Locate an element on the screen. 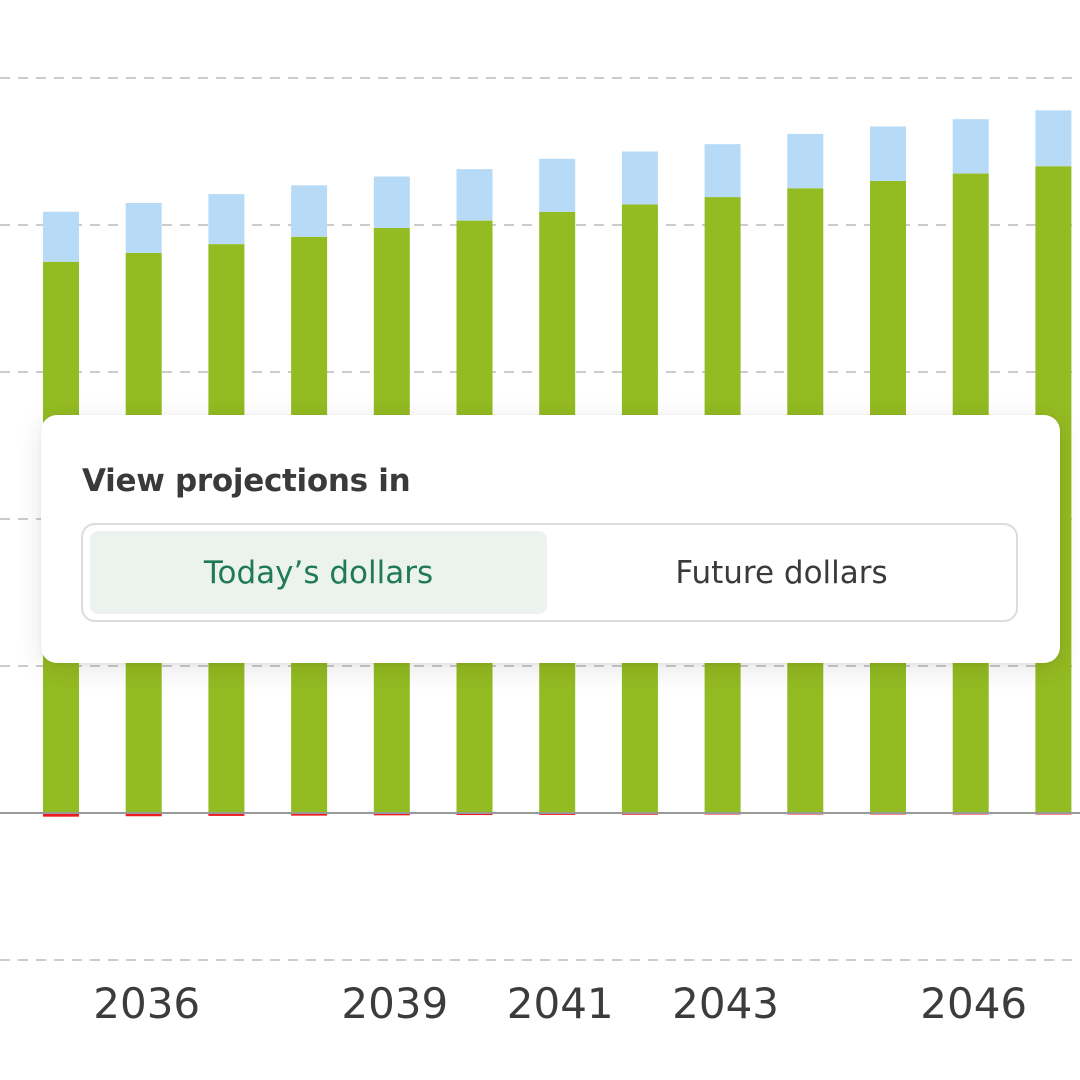 The height and width of the screenshot is (1080, 1080). panel-title: View projections in is located at coordinates (246, 481).